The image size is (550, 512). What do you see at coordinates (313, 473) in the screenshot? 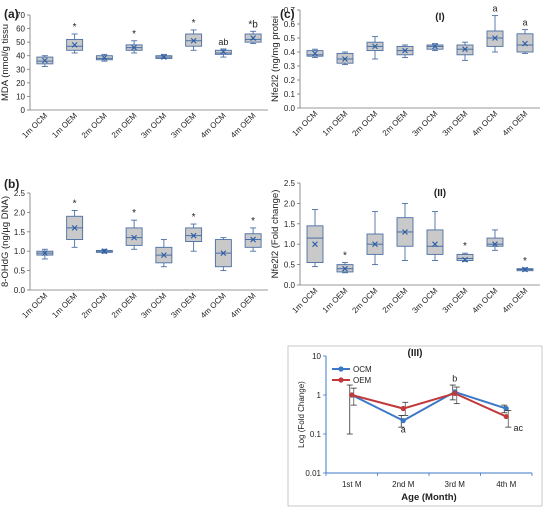
I see `y-tick-label: 0.01` at bounding box center [313, 473].